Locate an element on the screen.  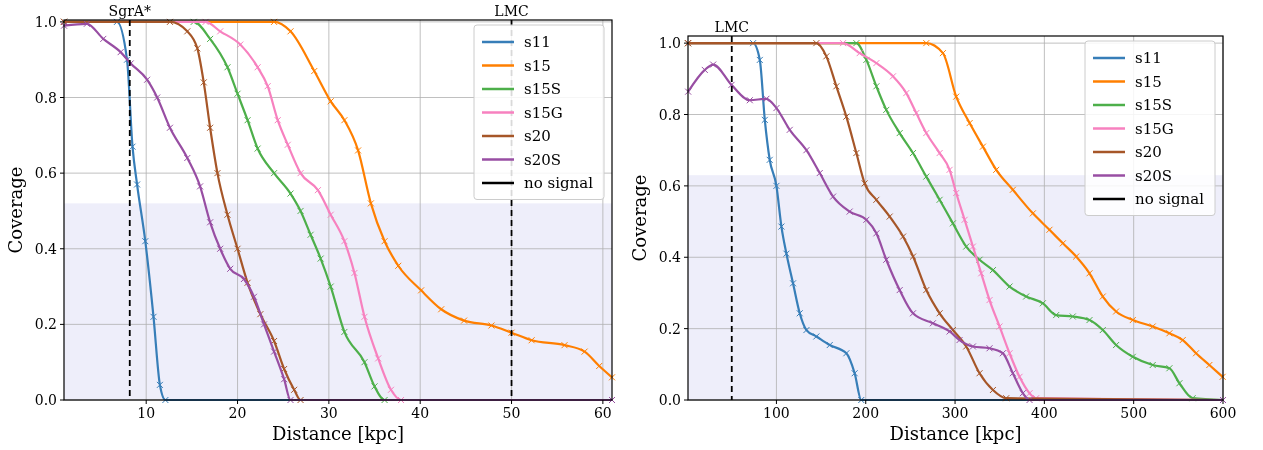
x-tick-label: 100 is located at coordinates (776, 413).